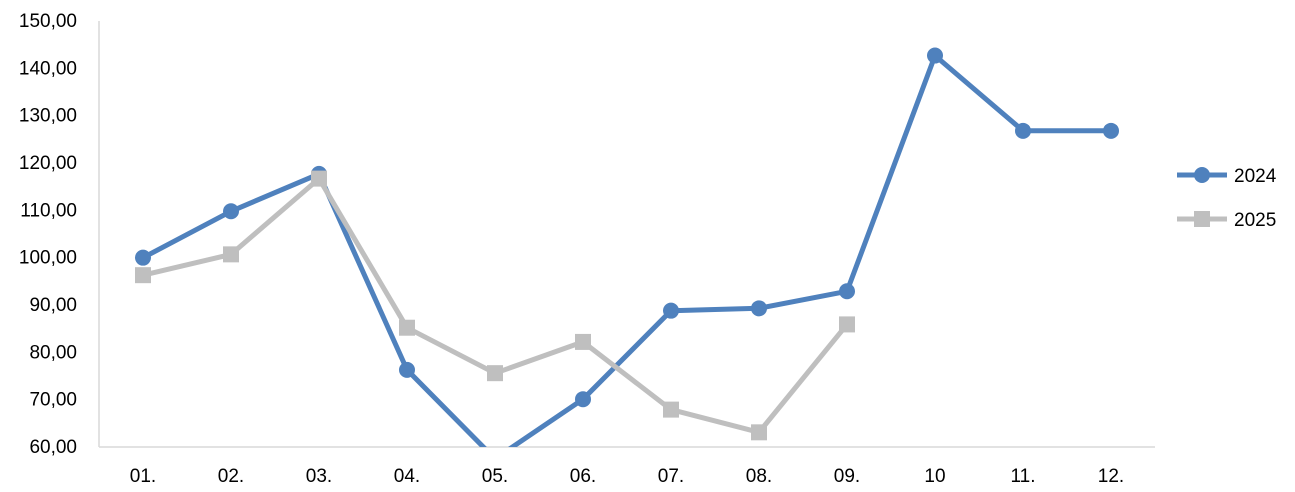 Image resolution: width=1295 pixels, height=492 pixels. I want to click on x-tick-label: 05., so click(495, 476).